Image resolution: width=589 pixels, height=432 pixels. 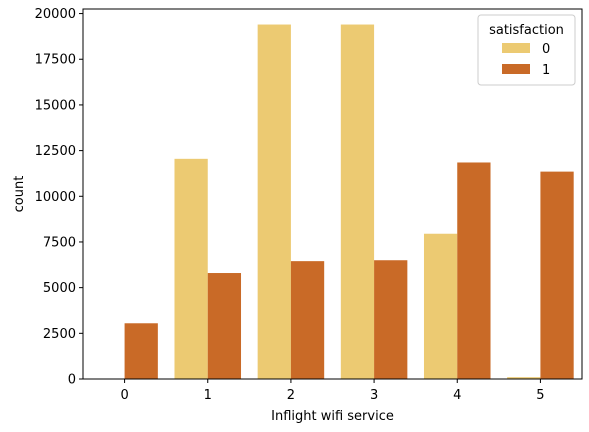 I want to click on y-tick-label: 15000, so click(x=55, y=105).